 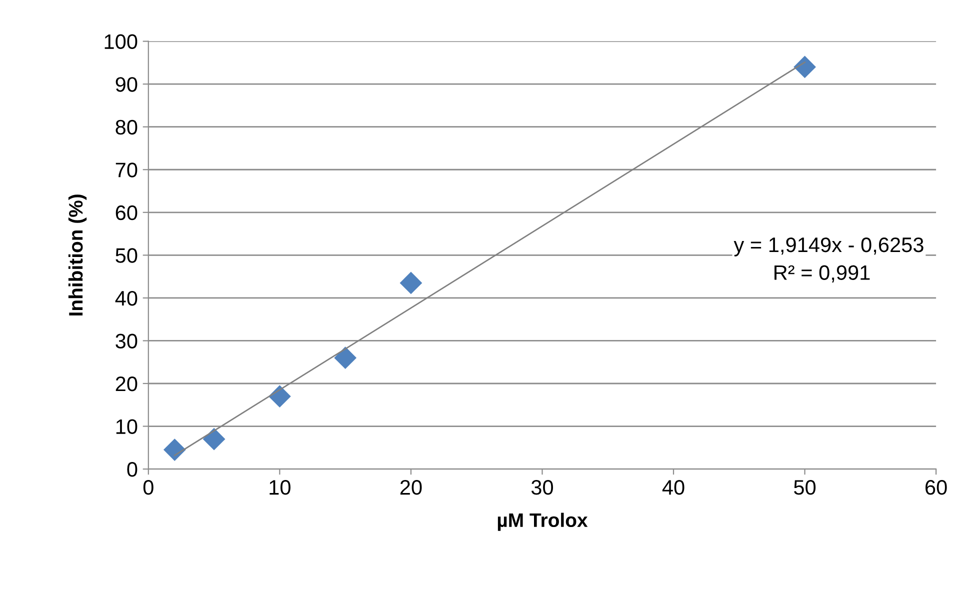 What do you see at coordinates (673, 487) in the screenshot?
I see `x-tick-label: 40` at bounding box center [673, 487].